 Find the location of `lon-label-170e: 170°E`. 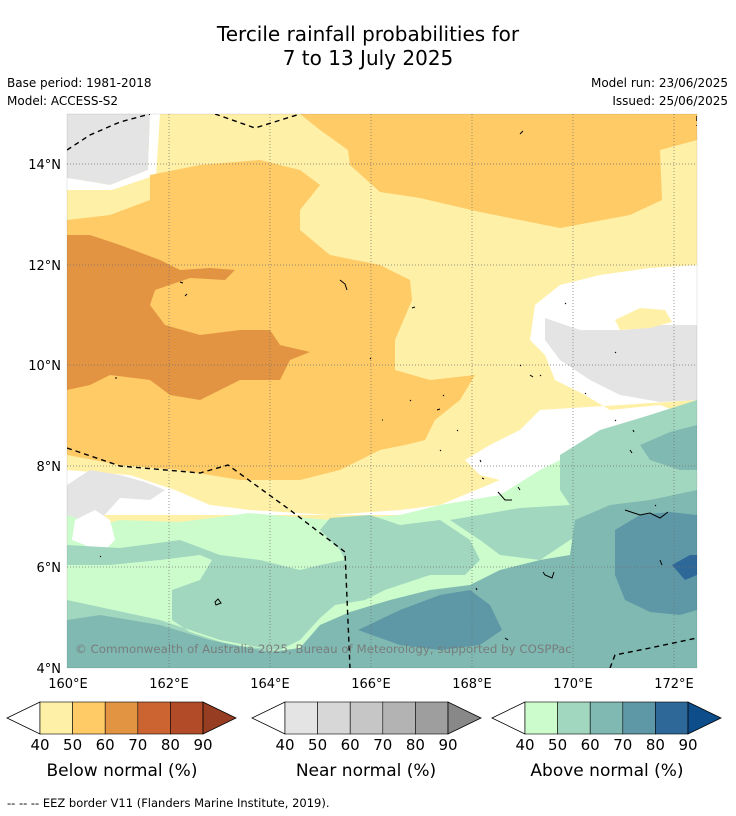

lon-label-170e: 170°E is located at coordinates (573, 684).